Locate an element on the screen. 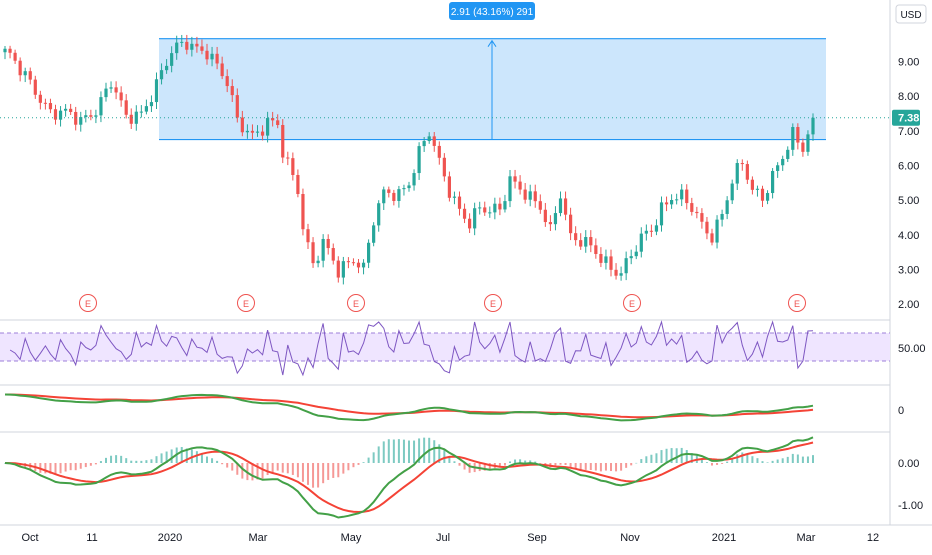  macd-pane: 0.00 -1.00 is located at coordinates (463, 477).